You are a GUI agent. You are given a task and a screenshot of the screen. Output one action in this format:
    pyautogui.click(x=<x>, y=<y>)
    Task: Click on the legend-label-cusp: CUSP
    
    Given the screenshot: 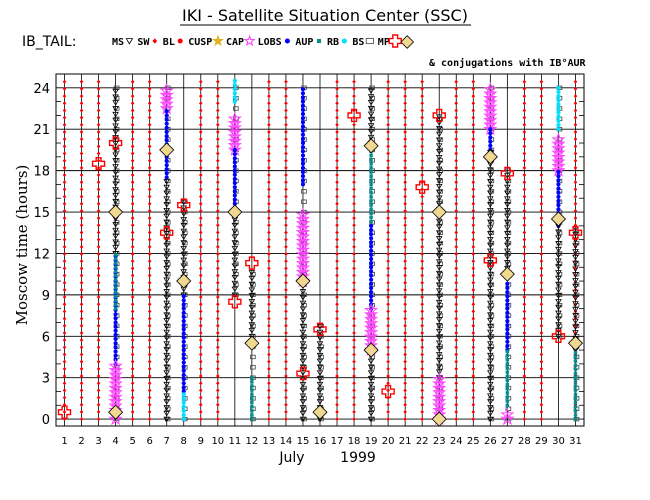 What is the action you would take?
    pyautogui.click(x=200, y=42)
    